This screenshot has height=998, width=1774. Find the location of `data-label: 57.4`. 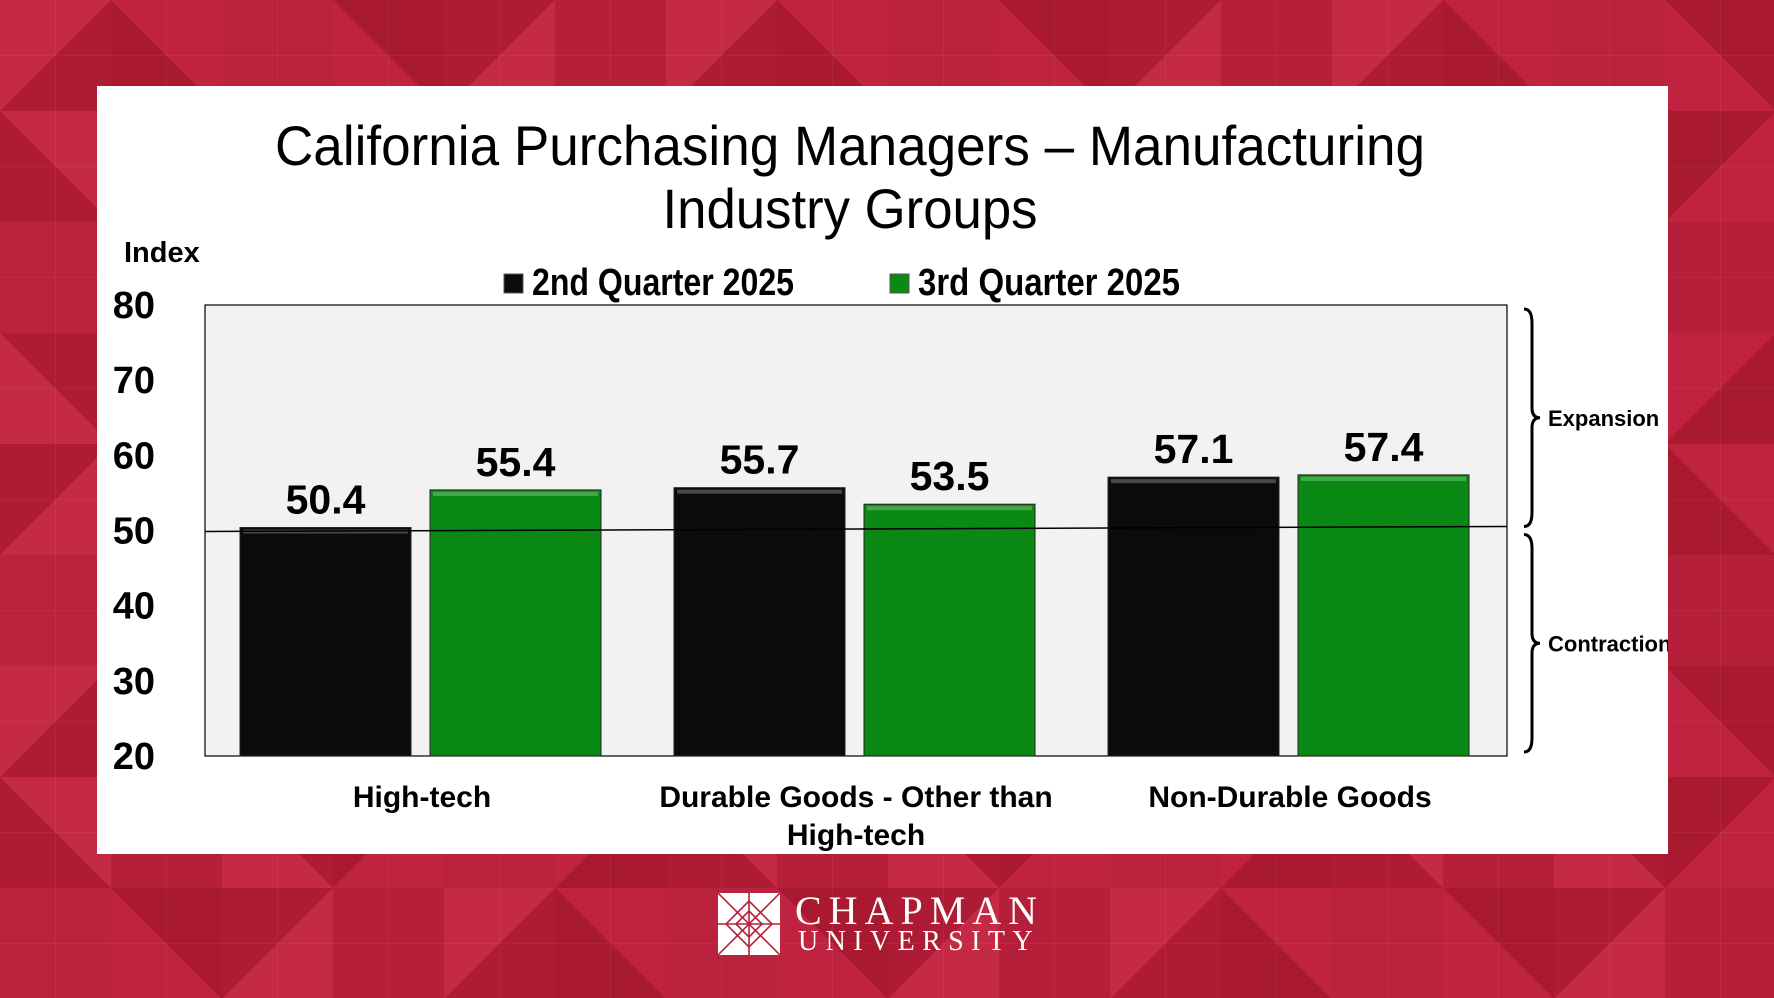

data-label: 57.4 is located at coordinates (1384, 447).